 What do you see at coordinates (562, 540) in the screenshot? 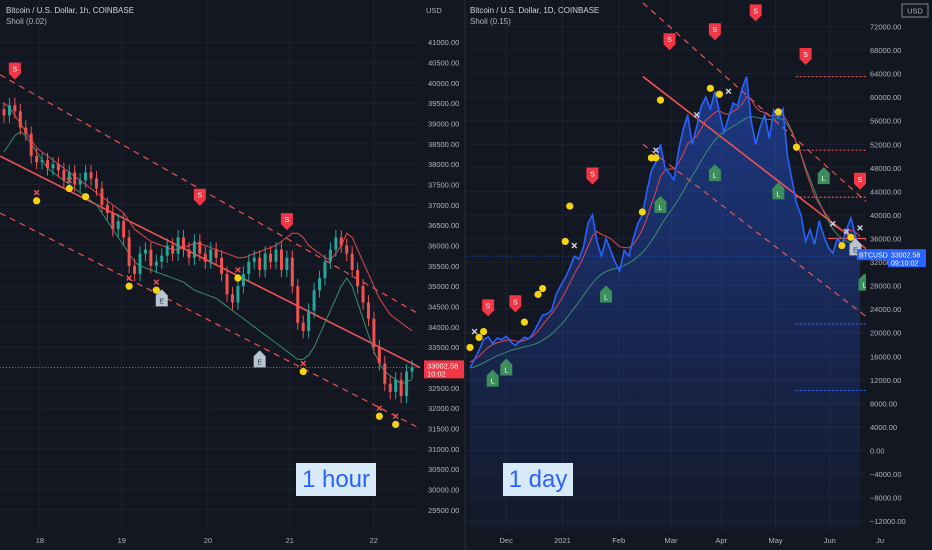
I see `x-tick-label: 2021` at bounding box center [562, 540].